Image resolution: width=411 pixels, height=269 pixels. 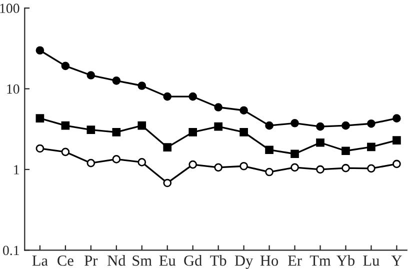 What do you see at coordinates (91, 261) in the screenshot?
I see `x-tick-label: Pr` at bounding box center [91, 261].